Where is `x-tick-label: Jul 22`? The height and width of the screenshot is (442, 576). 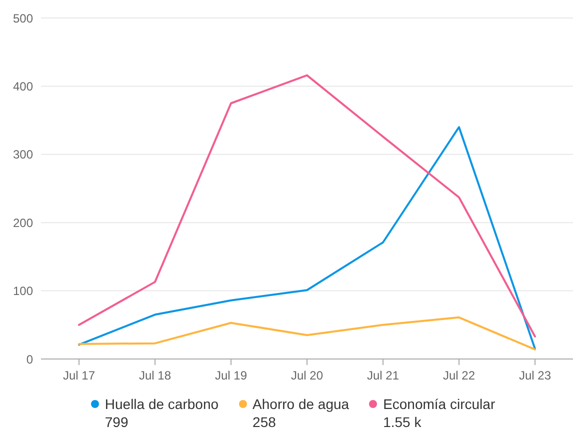
x-tick-label: Jul 22 is located at coordinates (459, 375).